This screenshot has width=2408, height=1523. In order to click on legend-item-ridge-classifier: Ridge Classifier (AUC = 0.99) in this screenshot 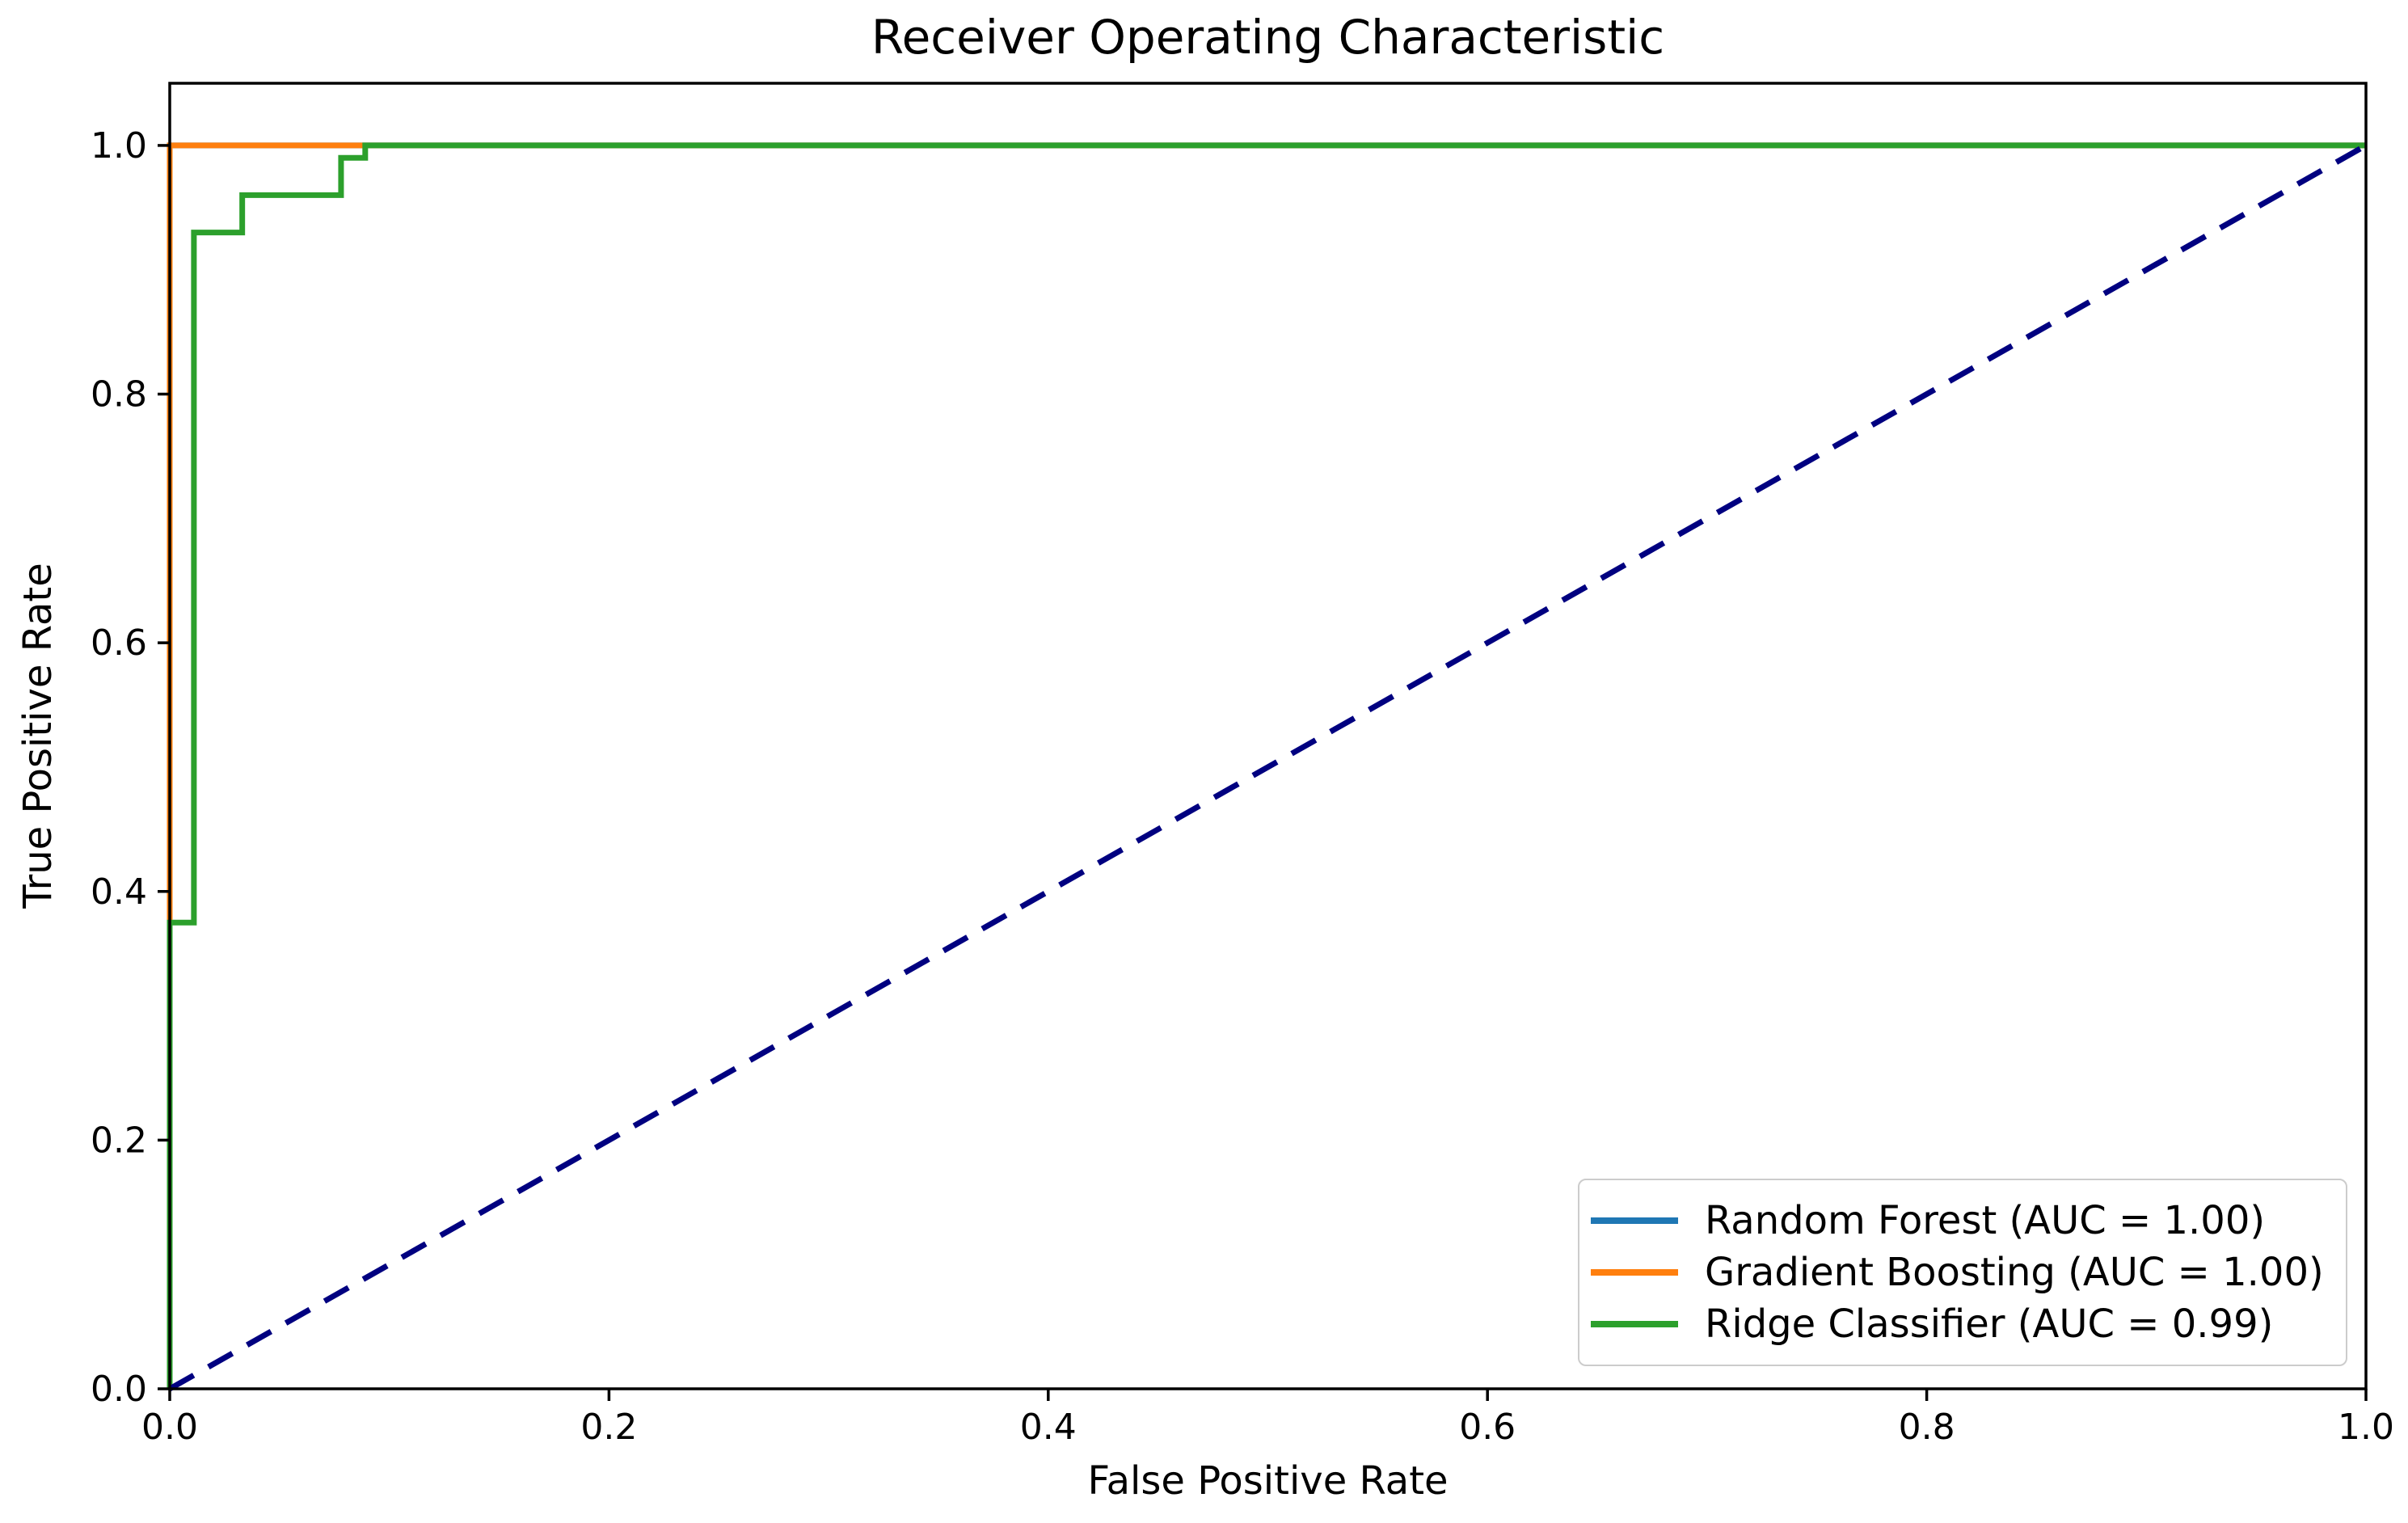, I will do `click(1960, 1324)`.